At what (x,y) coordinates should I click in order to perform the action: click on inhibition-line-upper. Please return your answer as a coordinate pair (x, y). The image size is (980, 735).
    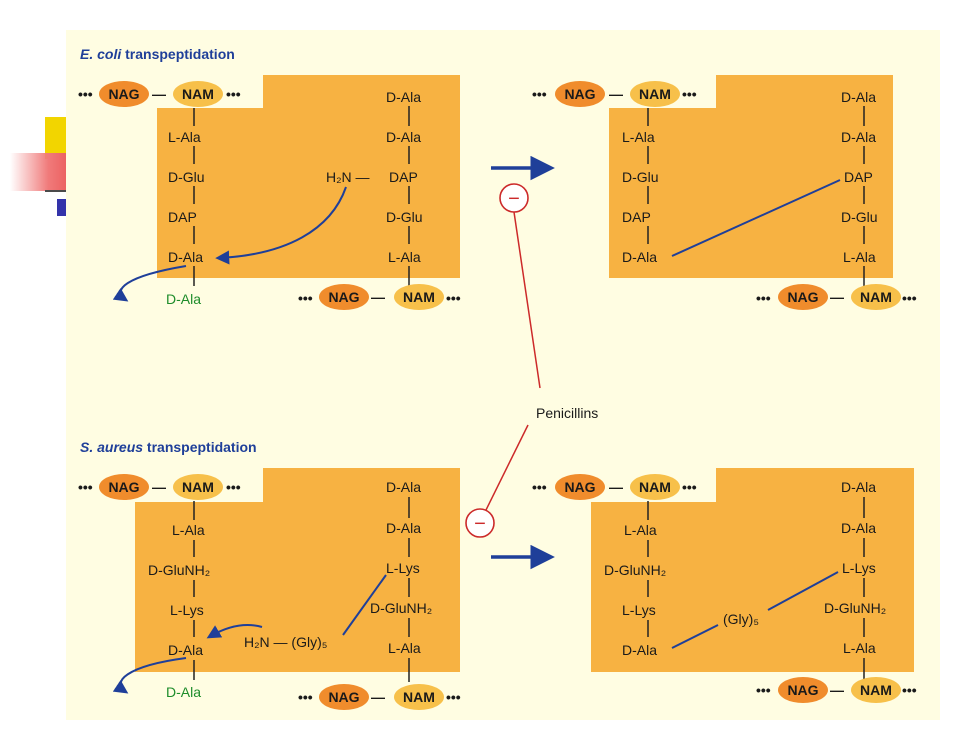
    Looking at the image, I should click on (527, 300).